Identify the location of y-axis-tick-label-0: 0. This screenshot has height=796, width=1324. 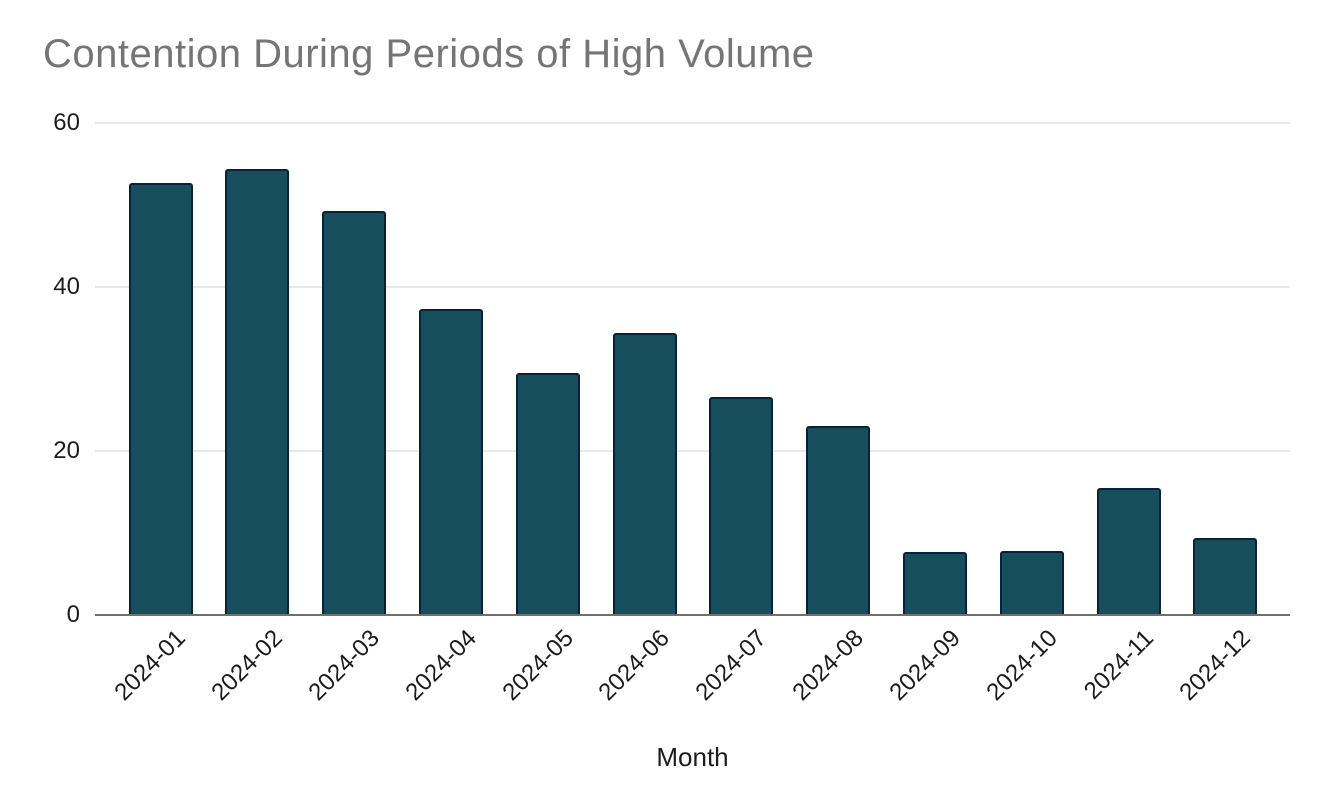
(73, 614).